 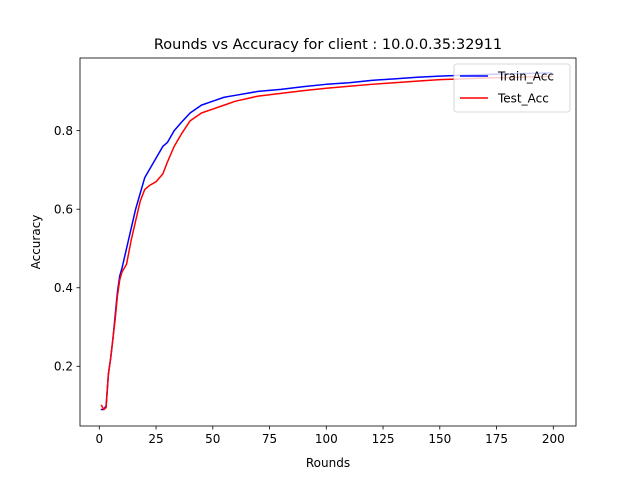 I want to click on x-axis: 0 25 50 75 100 125 150 175 200, so click(x=330, y=436).